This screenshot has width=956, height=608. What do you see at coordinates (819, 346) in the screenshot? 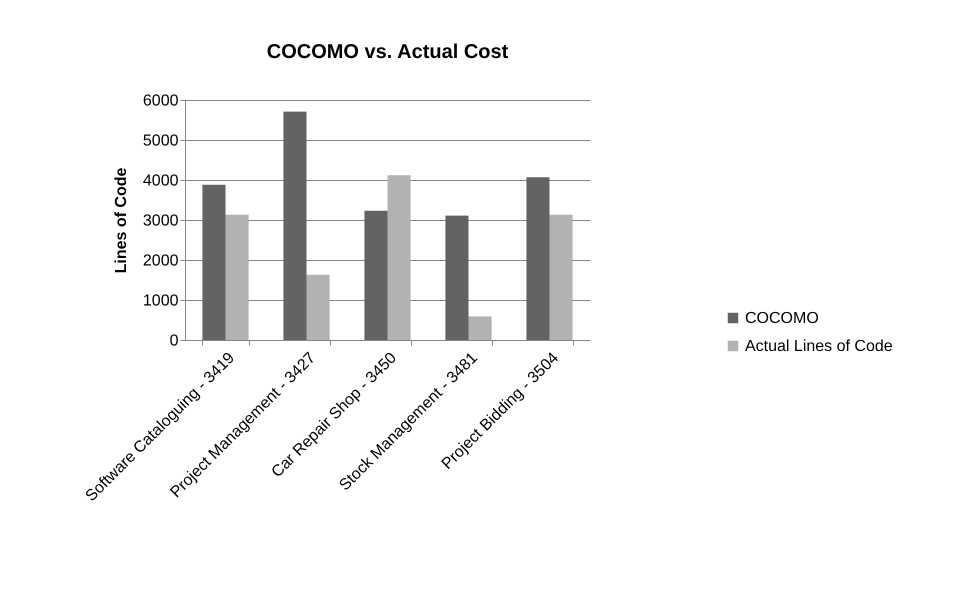
I see `legend-label: Actual Lines of Code` at bounding box center [819, 346].